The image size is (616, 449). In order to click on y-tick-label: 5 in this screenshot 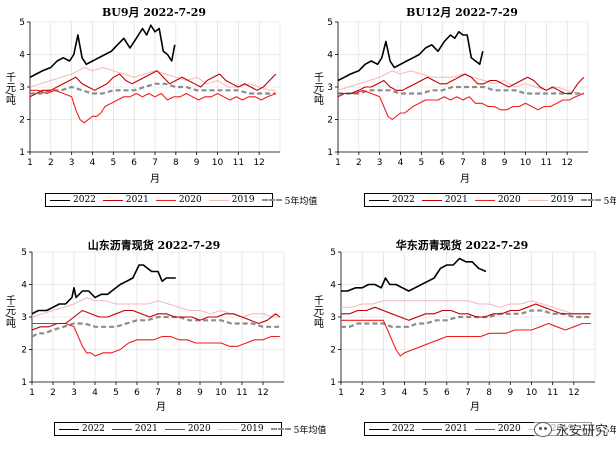, I will do `click(24, 253)`.